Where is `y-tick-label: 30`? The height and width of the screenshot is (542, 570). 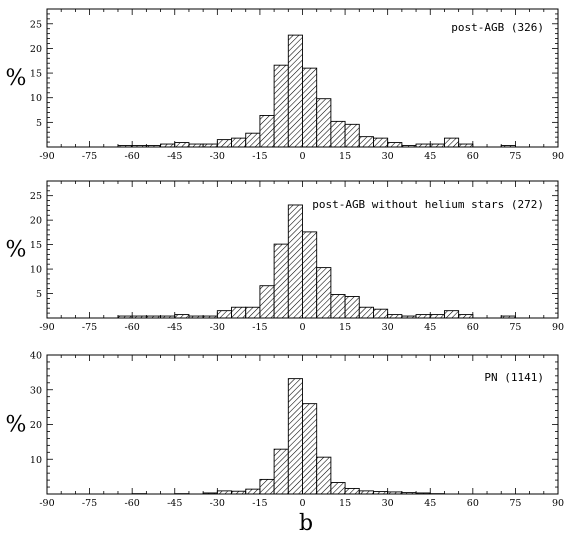
y-tick-label: 30 is located at coordinates (36, 390).